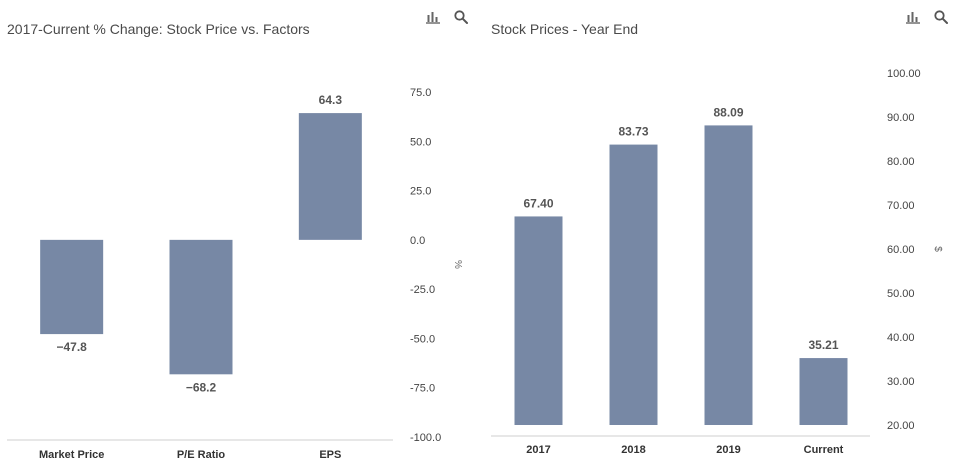 Image resolution: width=958 pixels, height=476 pixels. What do you see at coordinates (633, 132) in the screenshot?
I see `right-data-label: 83.73` at bounding box center [633, 132].